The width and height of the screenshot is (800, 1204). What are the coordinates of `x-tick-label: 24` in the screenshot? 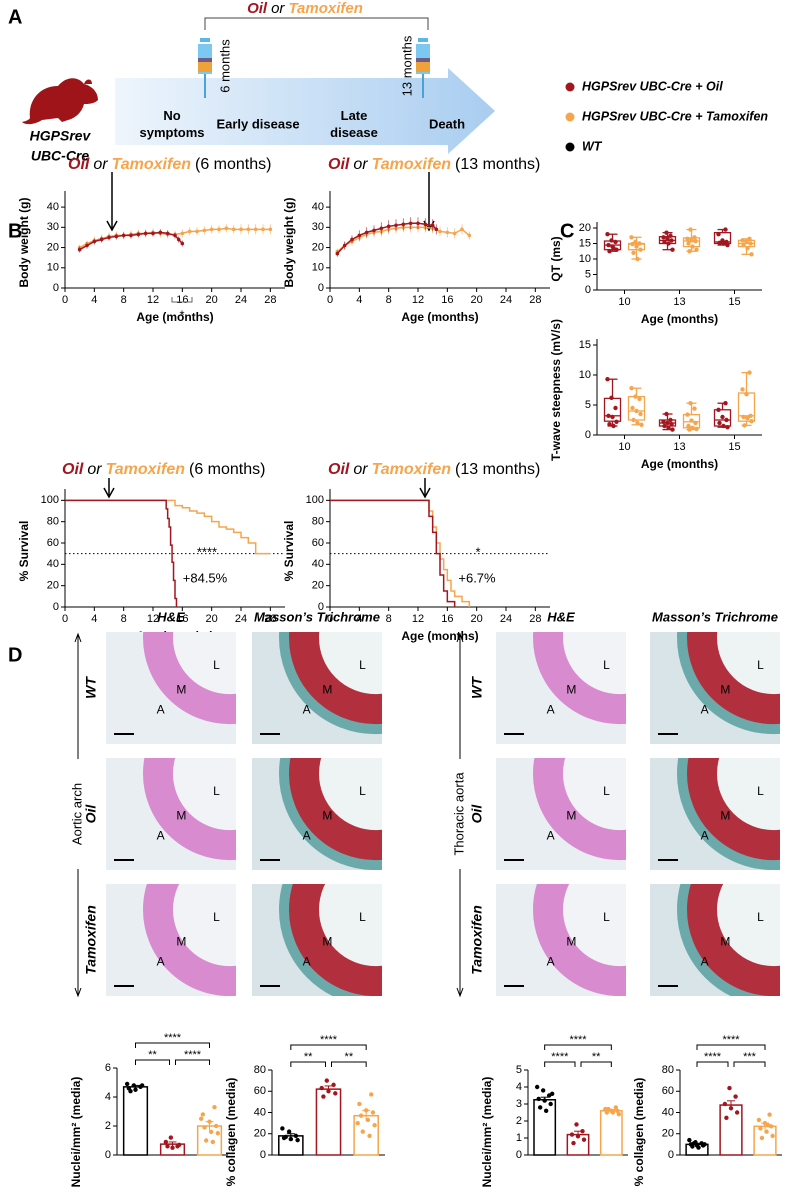 It's located at (506, 619).